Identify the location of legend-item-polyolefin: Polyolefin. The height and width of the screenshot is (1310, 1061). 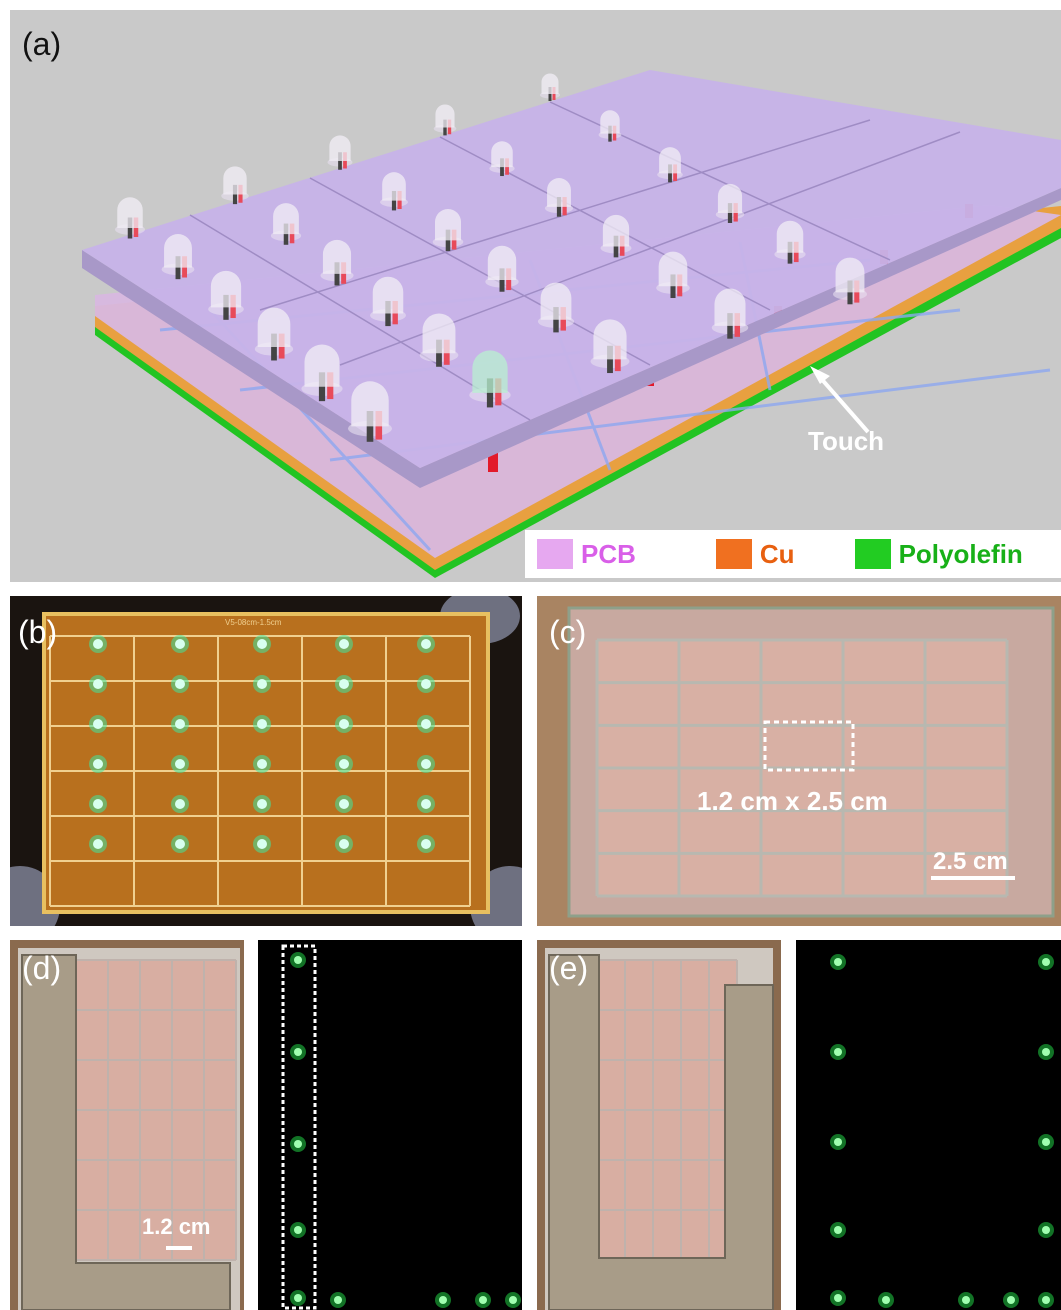
(938, 554).